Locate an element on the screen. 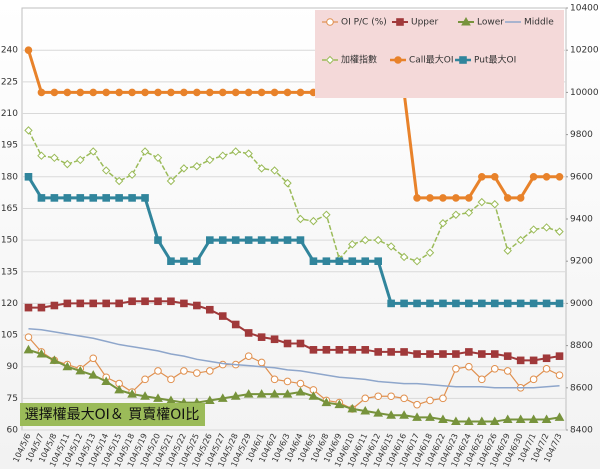 The width and height of the screenshot is (600, 473). y2-tick-label: 10200 is located at coordinates (584, 51).